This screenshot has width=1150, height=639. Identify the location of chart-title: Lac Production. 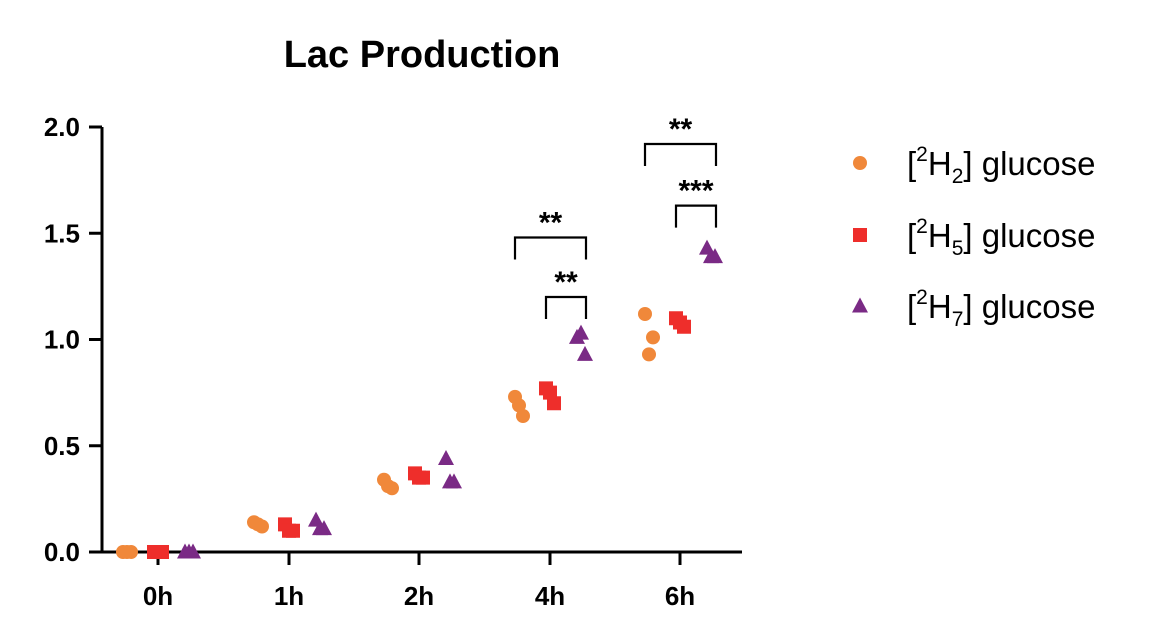
(422, 55).